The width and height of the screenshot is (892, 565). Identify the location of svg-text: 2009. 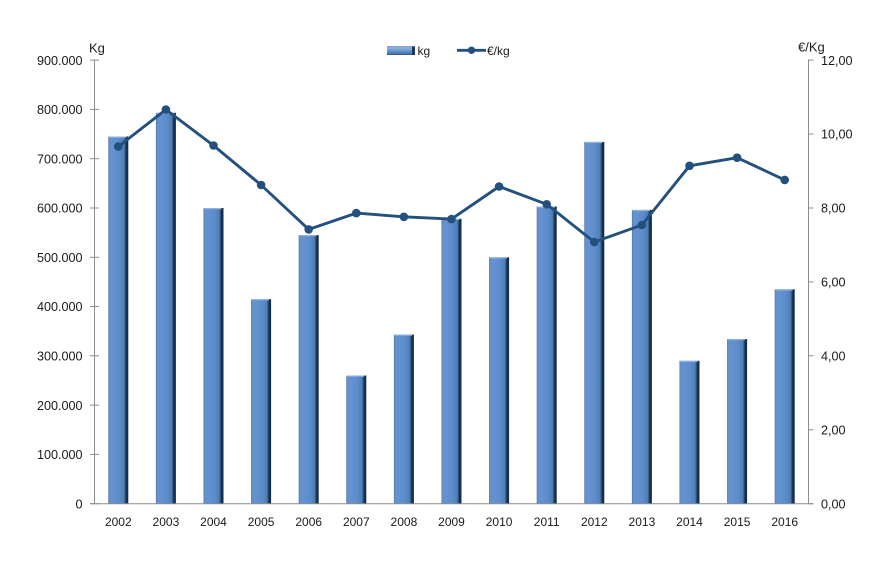
(451, 522).